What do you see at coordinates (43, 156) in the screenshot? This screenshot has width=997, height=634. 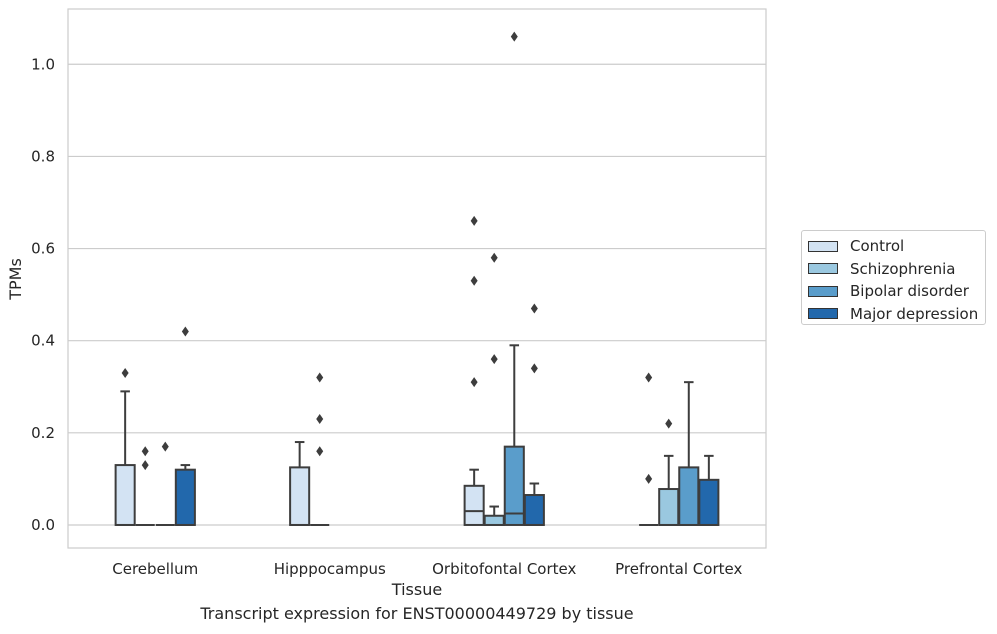 I see `y-tick-label: 0.8` at bounding box center [43, 156].